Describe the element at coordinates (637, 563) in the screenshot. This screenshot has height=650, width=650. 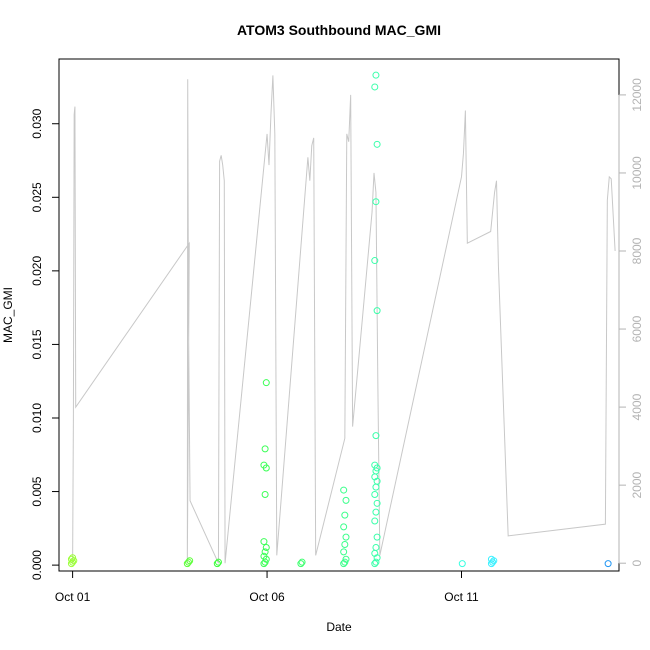
I see `y2-tick-label: 0` at that location.